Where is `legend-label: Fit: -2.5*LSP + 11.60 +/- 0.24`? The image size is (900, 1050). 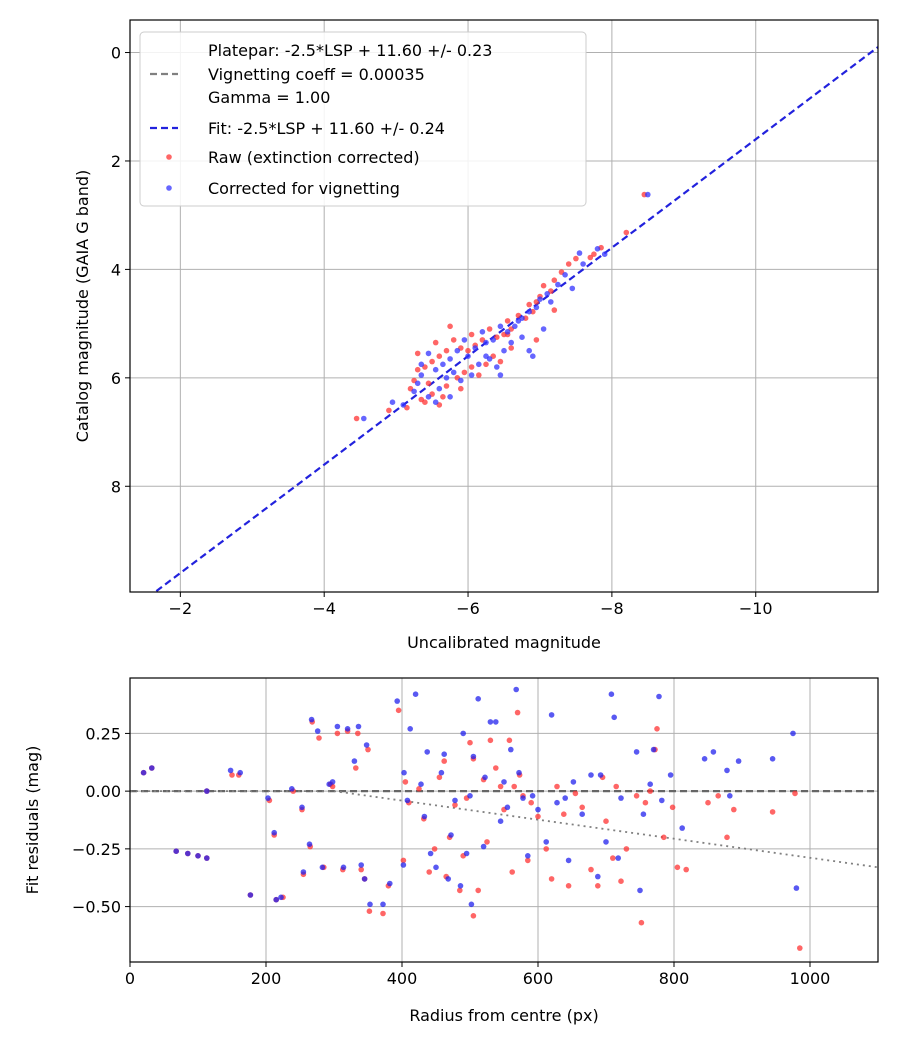
legend-label: Fit: -2.5*LSP + 11.60 +/- 0.24 is located at coordinates (326, 128).